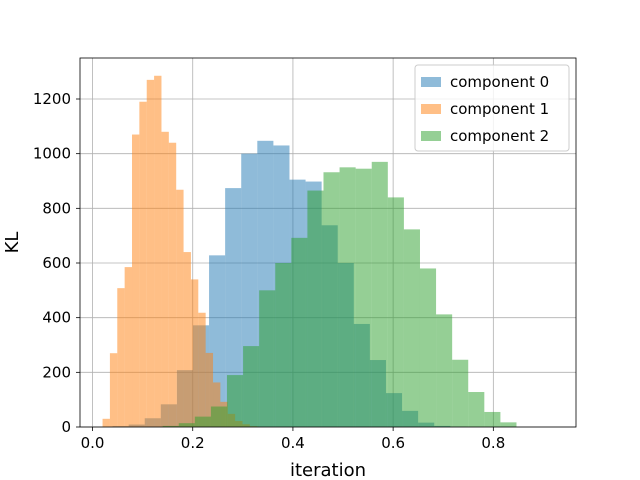 Image resolution: width=640 pixels, height=480 pixels. What do you see at coordinates (56, 208) in the screenshot?
I see `y-tick-label: 800` at bounding box center [56, 208].